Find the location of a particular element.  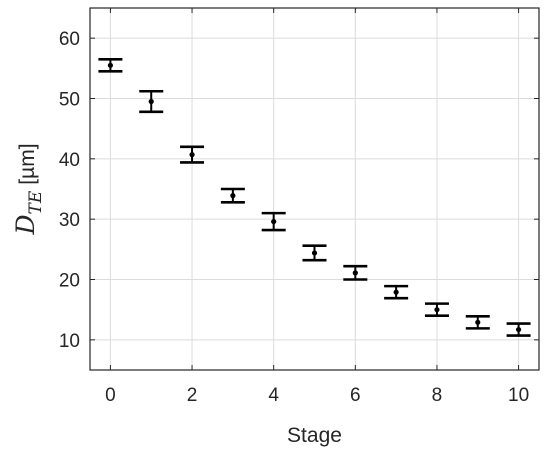

x-tick-label: 2 is located at coordinates (192, 395).